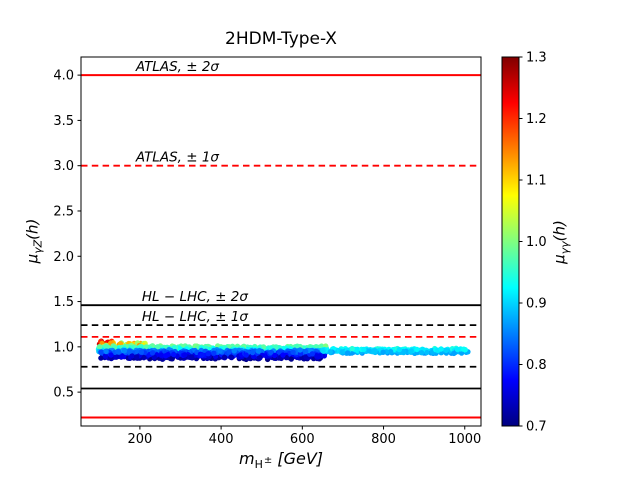 This screenshot has width=640, height=480. Describe the element at coordinates (38, 246) in the screenshot. I see `y-axis-label-sub: γZ` at that location.